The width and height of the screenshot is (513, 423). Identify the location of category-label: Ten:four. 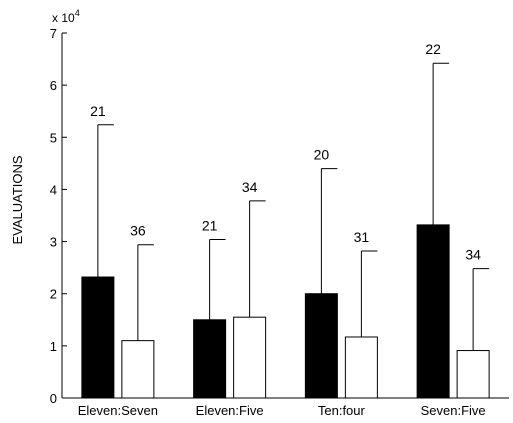
(342, 410).